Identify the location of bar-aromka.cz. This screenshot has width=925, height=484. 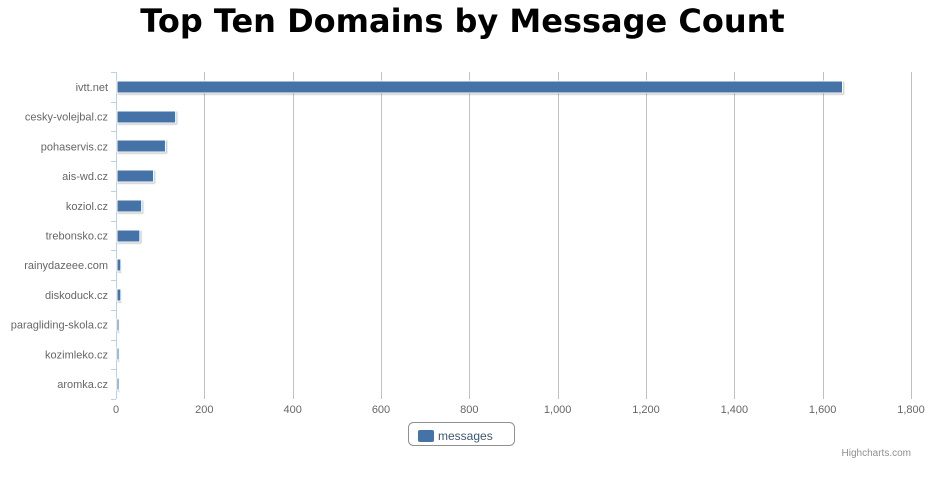
(118, 384).